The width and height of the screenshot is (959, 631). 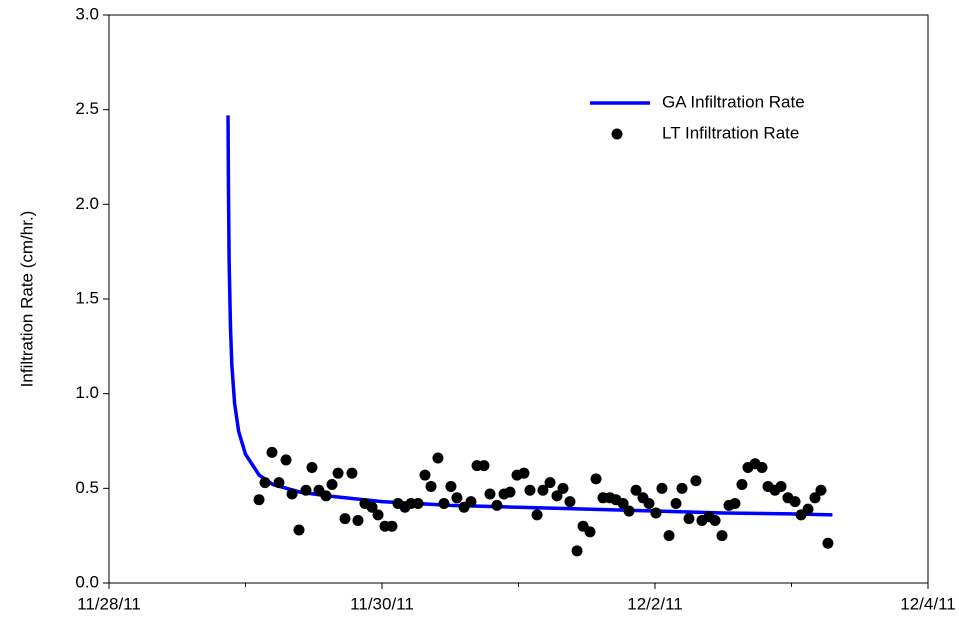 I want to click on x-tick-label: 11/30/11, so click(x=382, y=603).